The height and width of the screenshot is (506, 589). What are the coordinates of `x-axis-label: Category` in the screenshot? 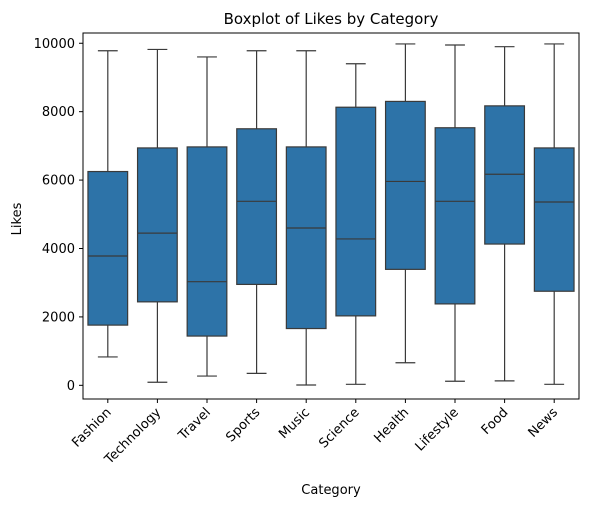 It's located at (331, 490).